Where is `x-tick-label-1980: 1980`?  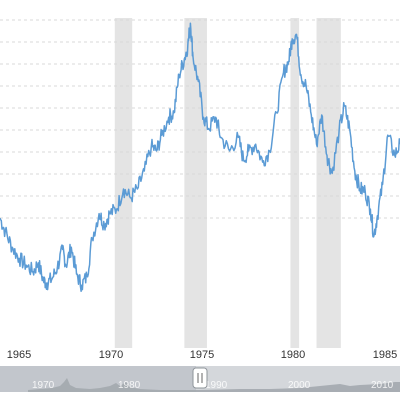 x-tick-label-1980: 1980 is located at coordinates (293, 355).